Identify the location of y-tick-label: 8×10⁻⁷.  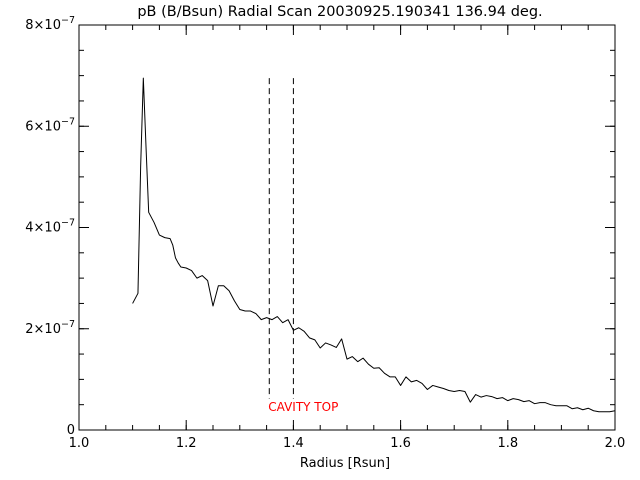
(50, 24).